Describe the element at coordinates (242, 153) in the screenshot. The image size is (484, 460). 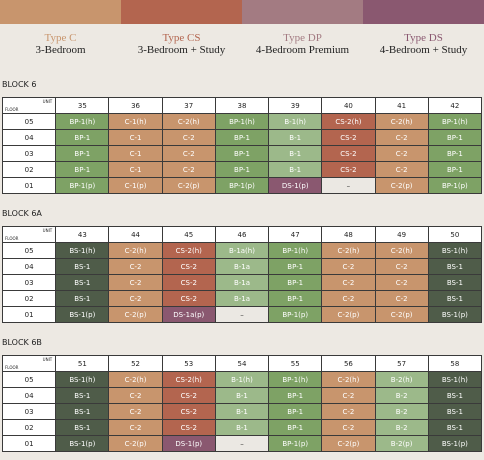
I see `floor-row: 03 BP-1 C-1 C-2 BP-1 B-1 CS-2 C-2 BP-1` at that location.